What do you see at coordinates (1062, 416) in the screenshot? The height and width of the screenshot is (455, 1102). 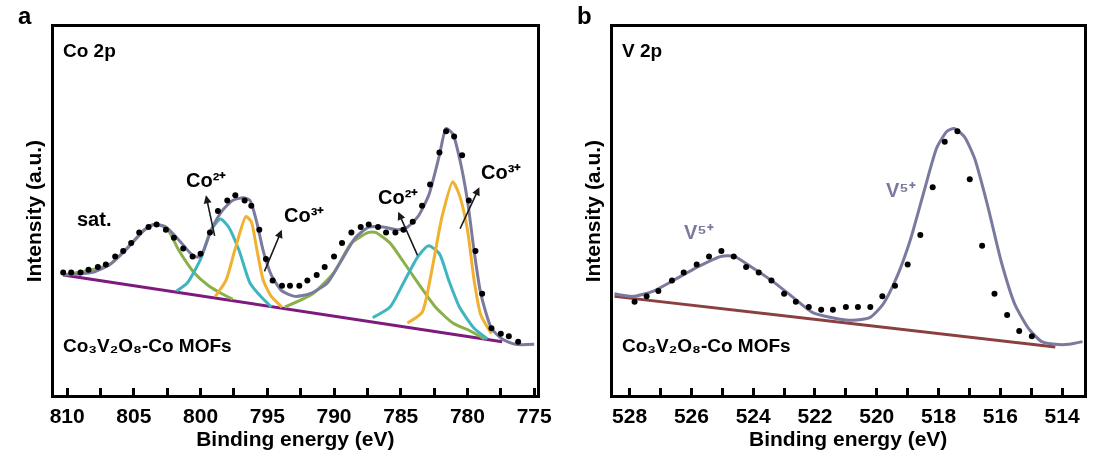 I see `x-tick-label: 514` at bounding box center [1062, 416].